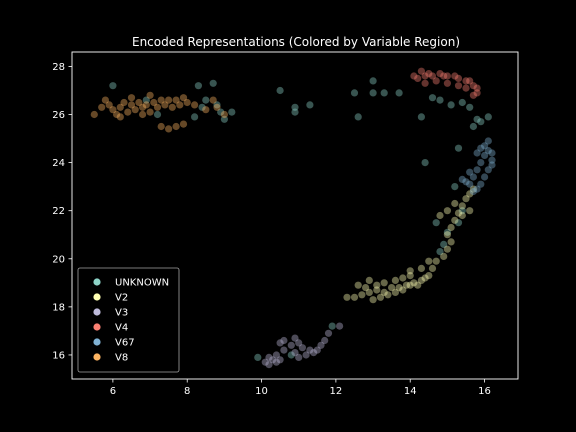 The width and height of the screenshot is (576, 432). I want to click on legend-label-v4: V4, so click(121, 328).